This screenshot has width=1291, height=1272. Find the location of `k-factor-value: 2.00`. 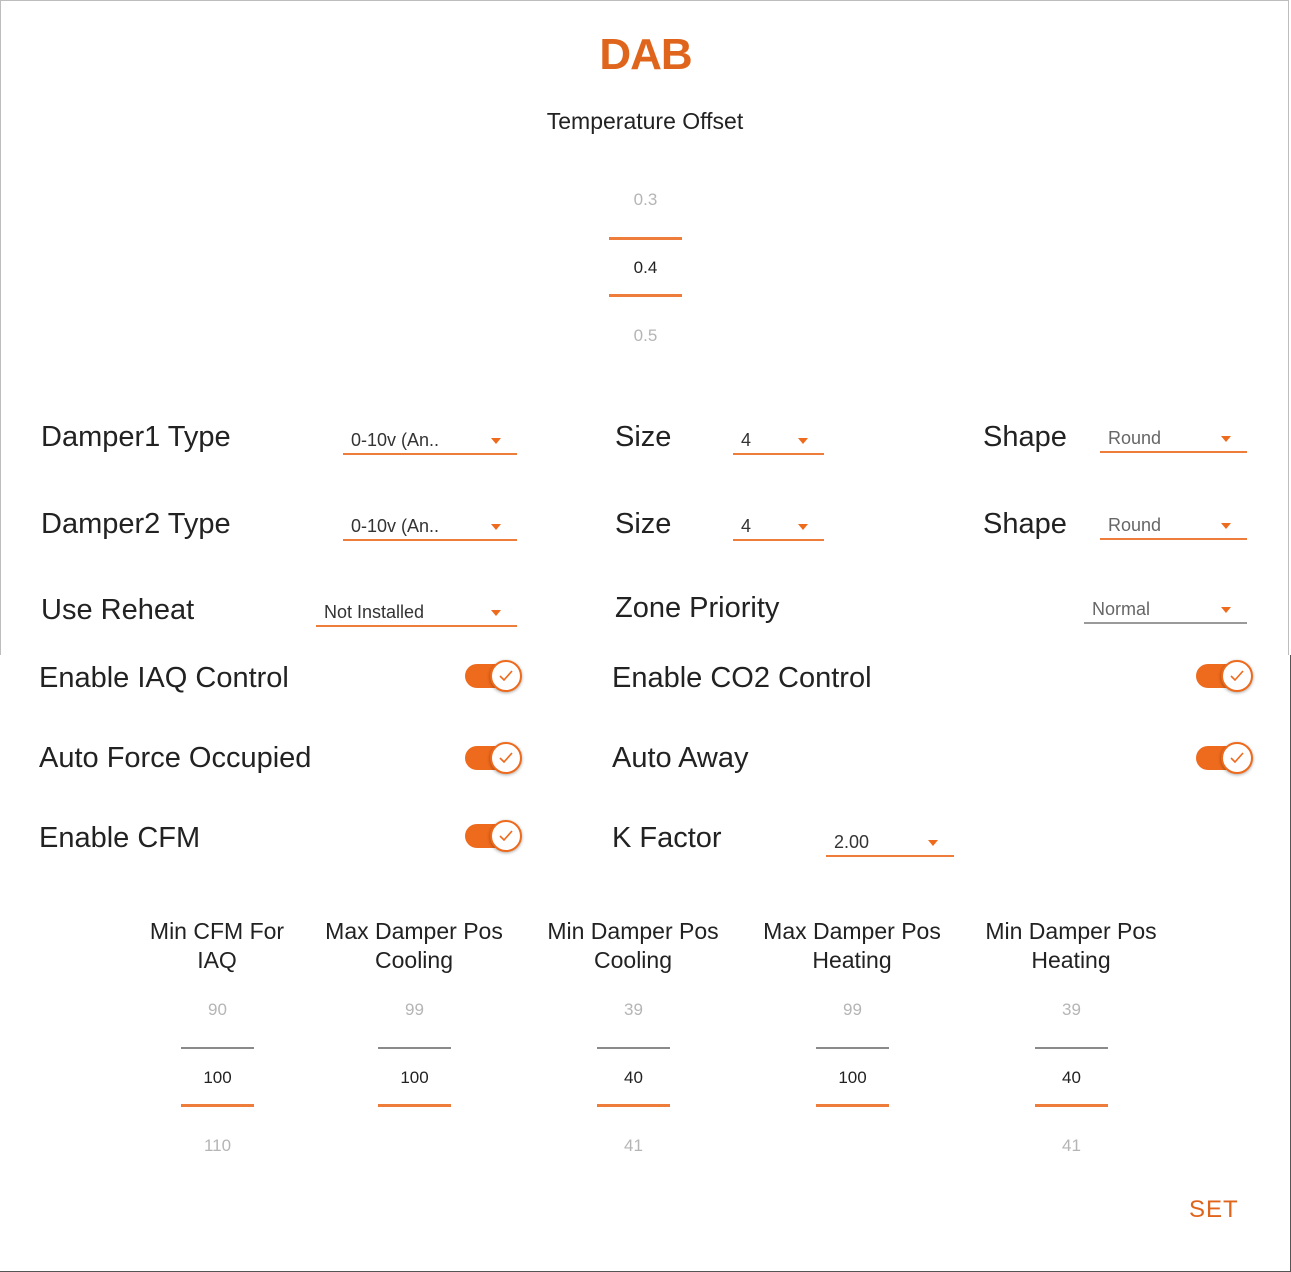

k-factor-value: 2.00 is located at coordinates (852, 842).